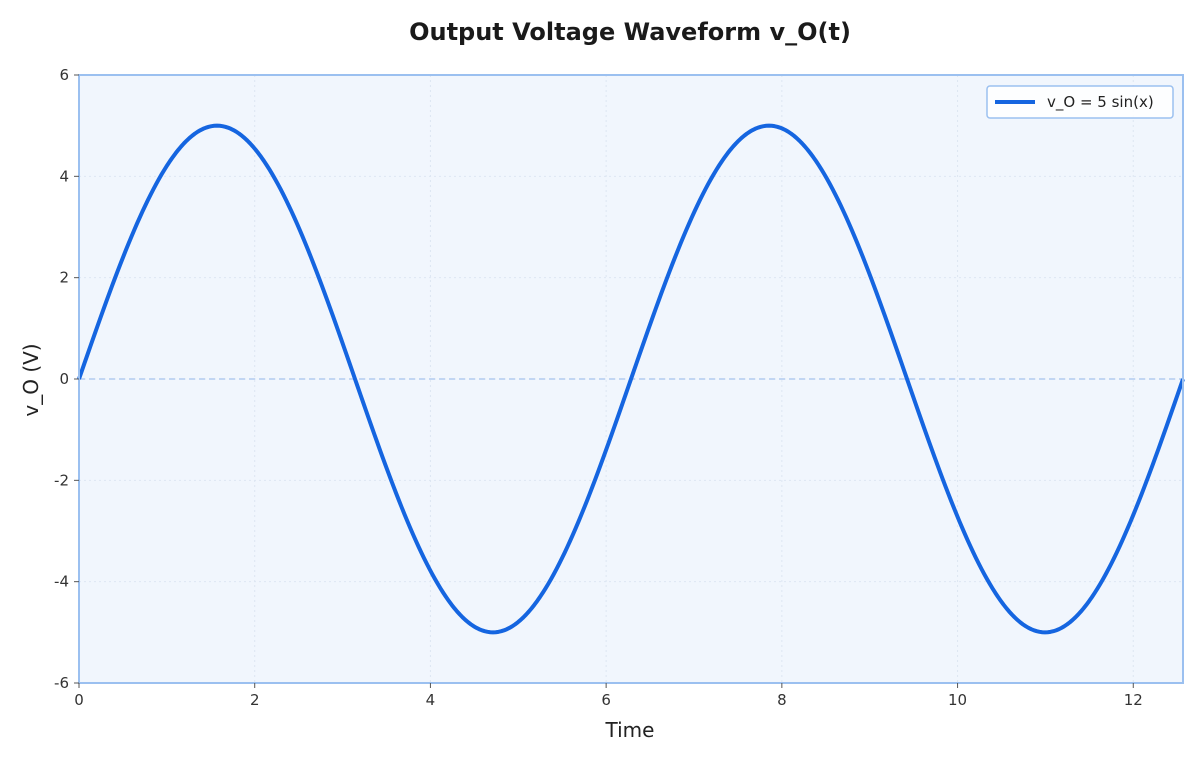  I want to click on y-tick-label: 6, so click(64, 75).